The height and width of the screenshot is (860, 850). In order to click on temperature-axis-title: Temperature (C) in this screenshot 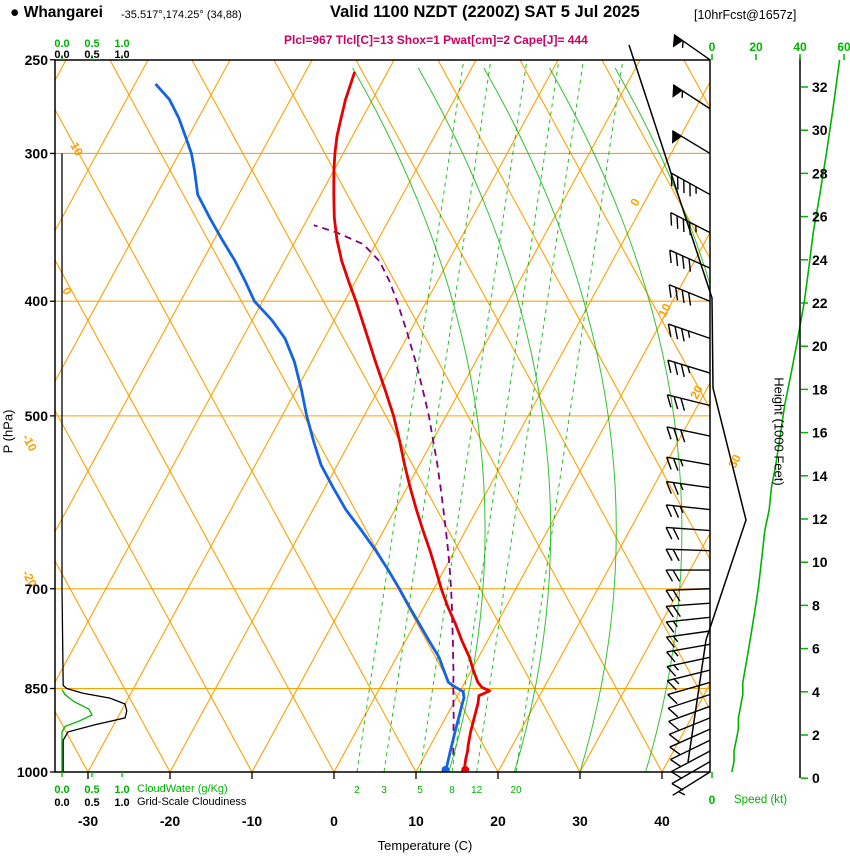, I will do `click(425, 845)`.